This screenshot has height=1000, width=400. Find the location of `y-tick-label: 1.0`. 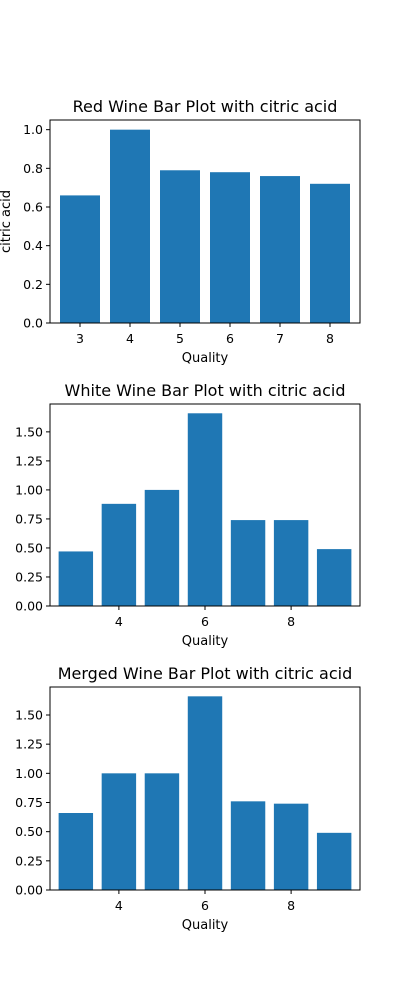

y-tick-label: 1.0 is located at coordinates (33, 129).